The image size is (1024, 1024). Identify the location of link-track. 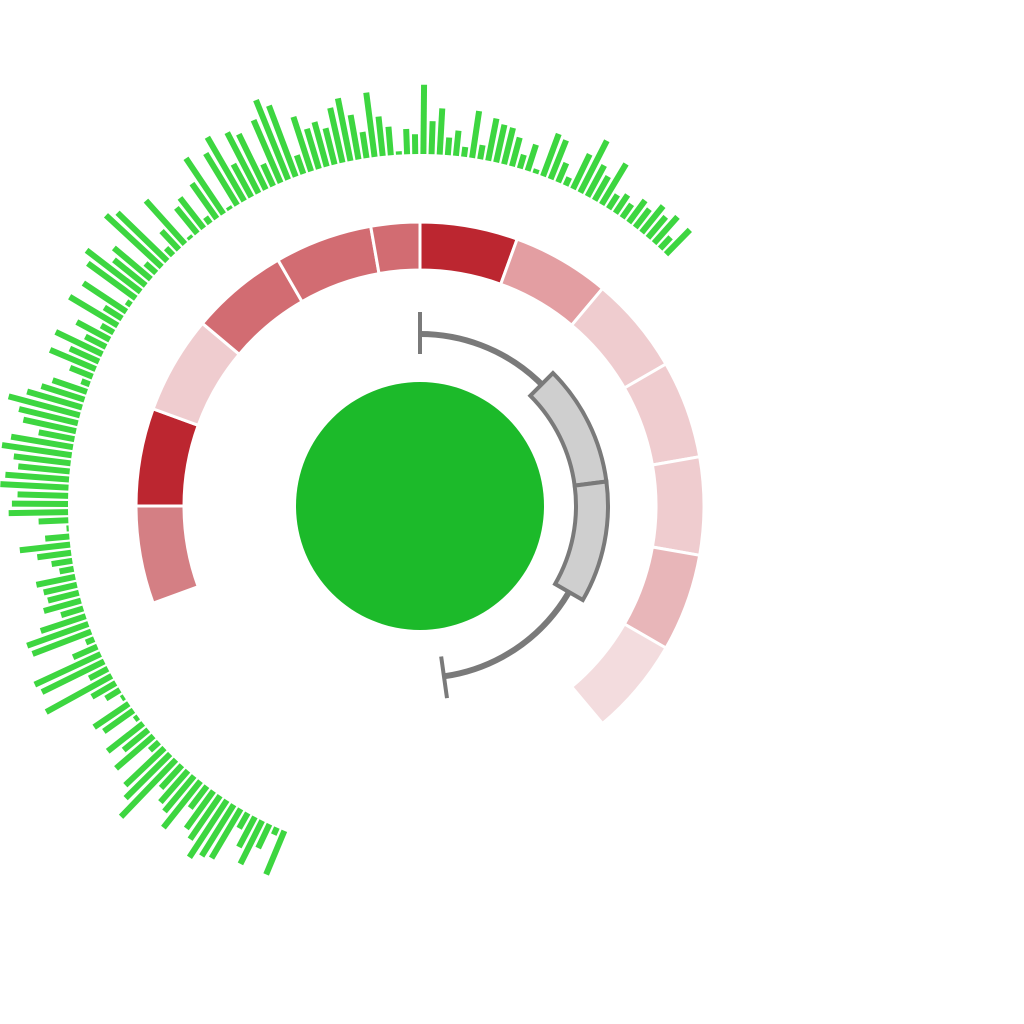
(514, 505).